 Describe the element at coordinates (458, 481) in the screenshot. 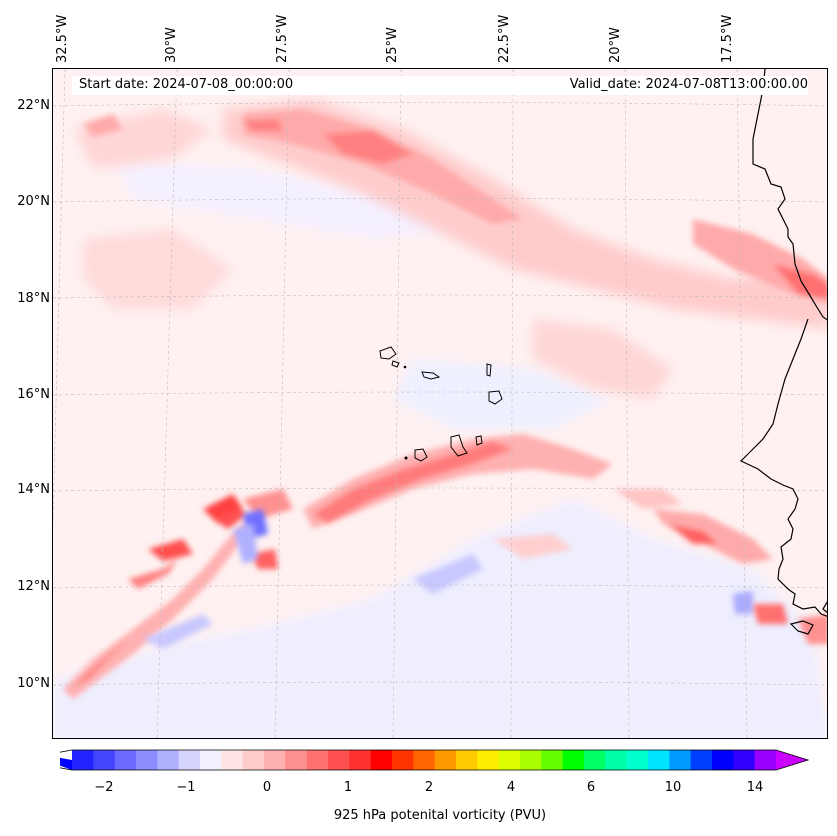

I see `positive-pv-band-central` at that location.